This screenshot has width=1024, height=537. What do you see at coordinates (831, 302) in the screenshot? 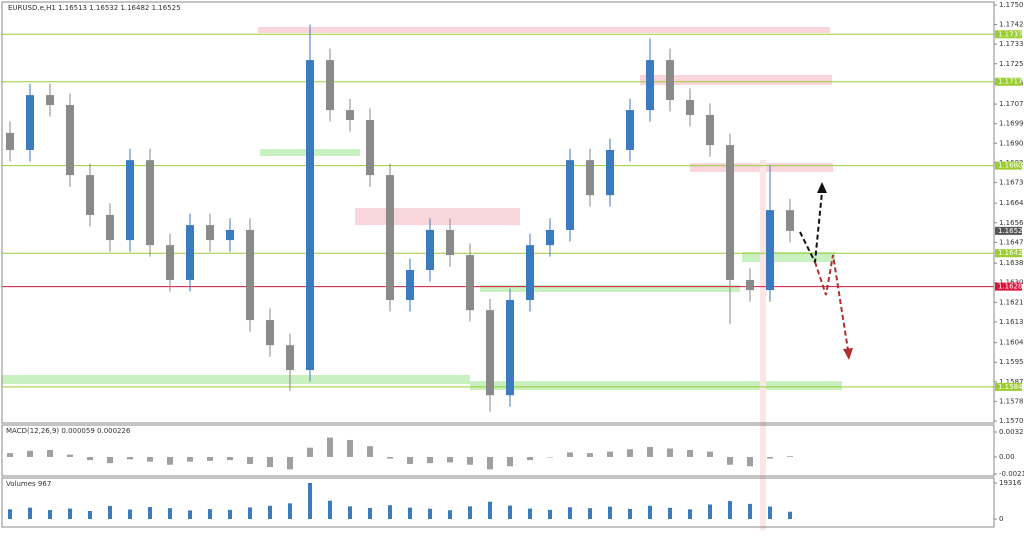
I see `down-arrow` at bounding box center [831, 302].